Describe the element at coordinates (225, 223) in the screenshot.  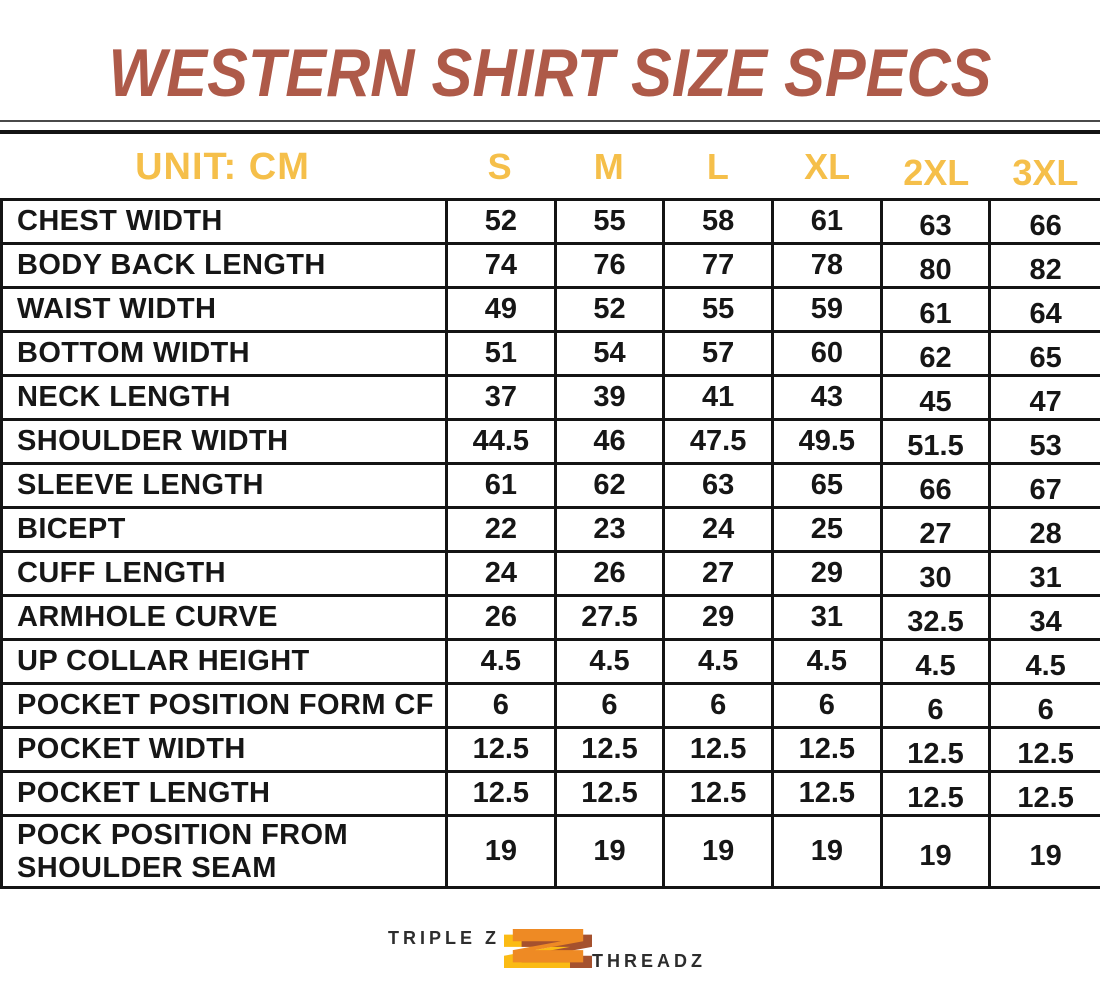
I see `spec-row-label: CHEST WIDTH` at that location.